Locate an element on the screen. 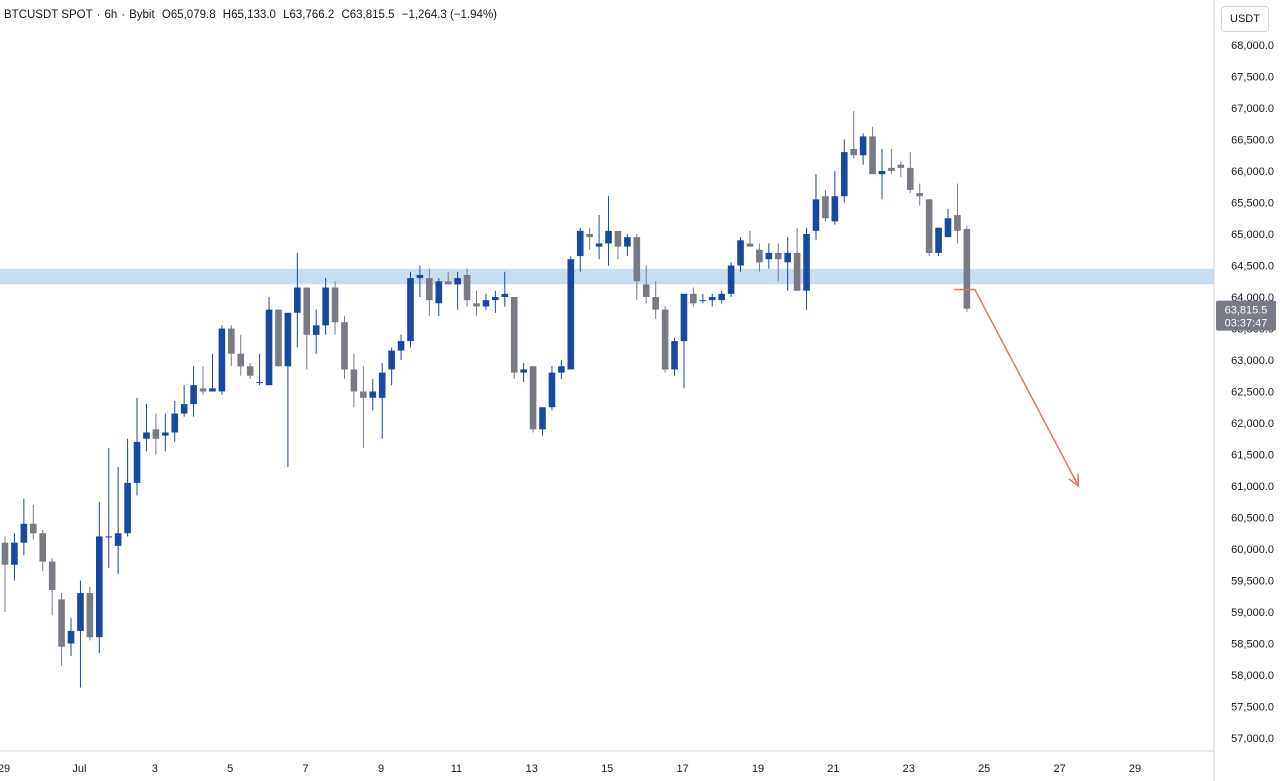  time-axis: 29 Jul 3 5 7 9 11 13 15 17 19 21 23 25 27 29 is located at coordinates (570, 769).